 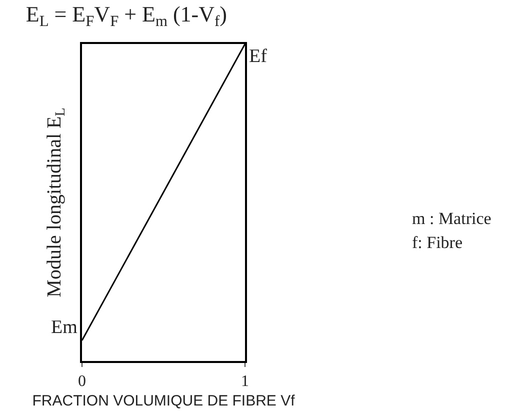 I want to click on chart-title: E$_{L}$ = E$_{F}$V$_{F}$ + E$_{m}$ (1-V$_{f}$), so click(x=126, y=16).